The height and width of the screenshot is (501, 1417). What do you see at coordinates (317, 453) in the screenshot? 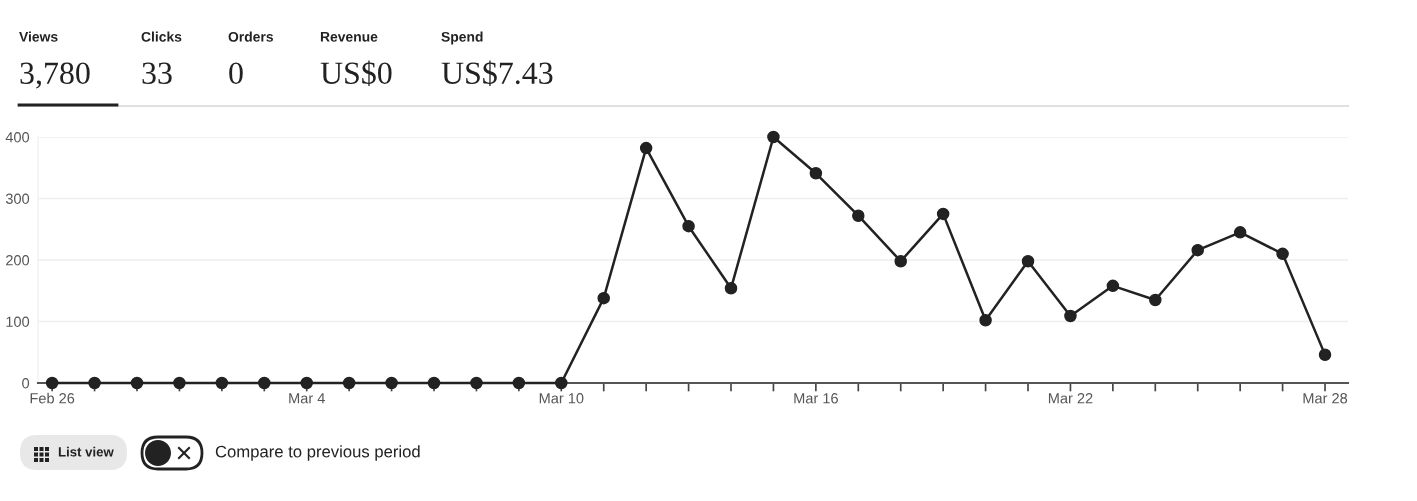
I see `text: Compare to previous period` at bounding box center [317, 453].